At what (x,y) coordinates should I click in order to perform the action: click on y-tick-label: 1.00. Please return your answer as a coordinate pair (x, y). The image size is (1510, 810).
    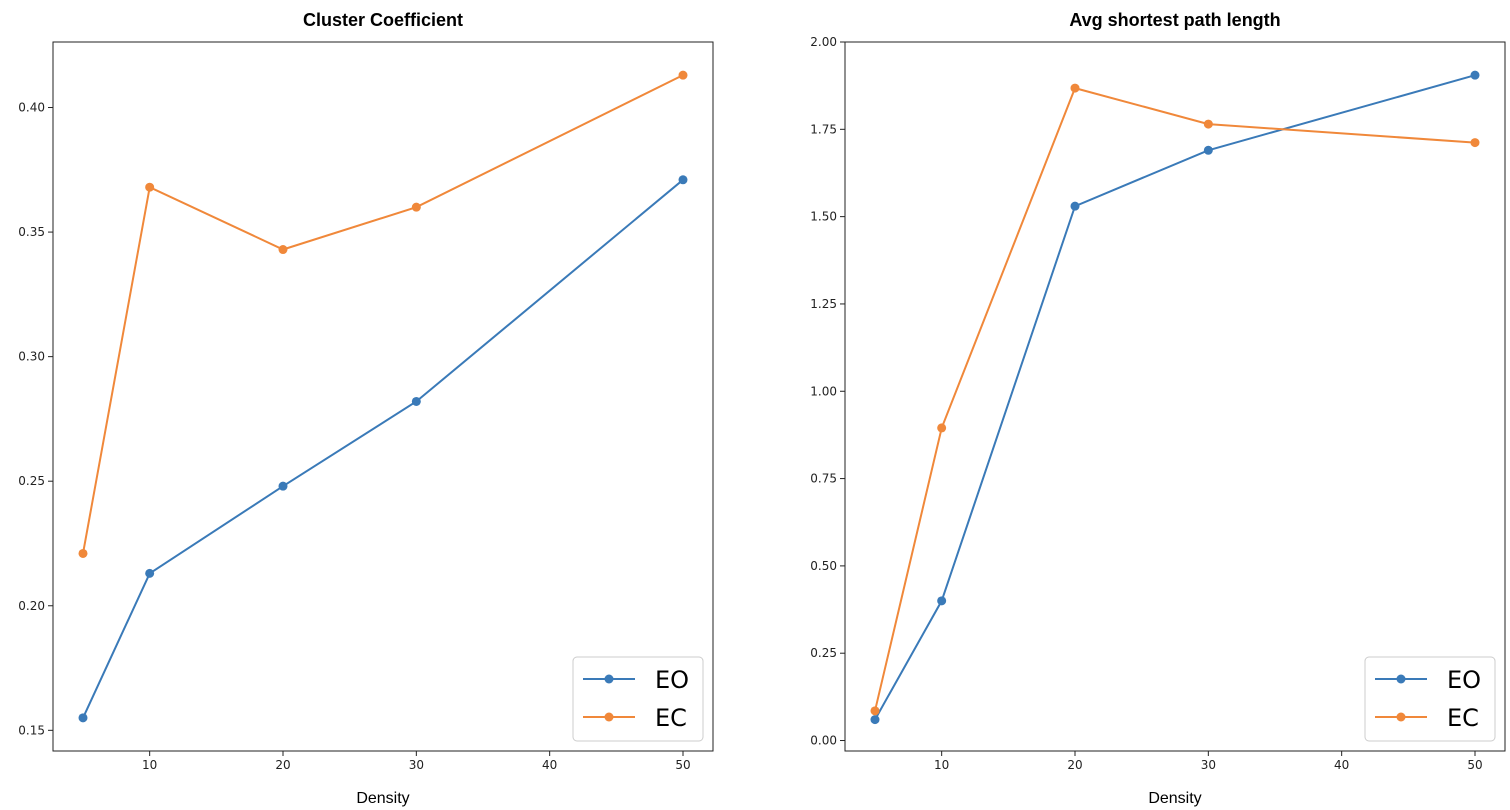
    Looking at the image, I should click on (823, 391).